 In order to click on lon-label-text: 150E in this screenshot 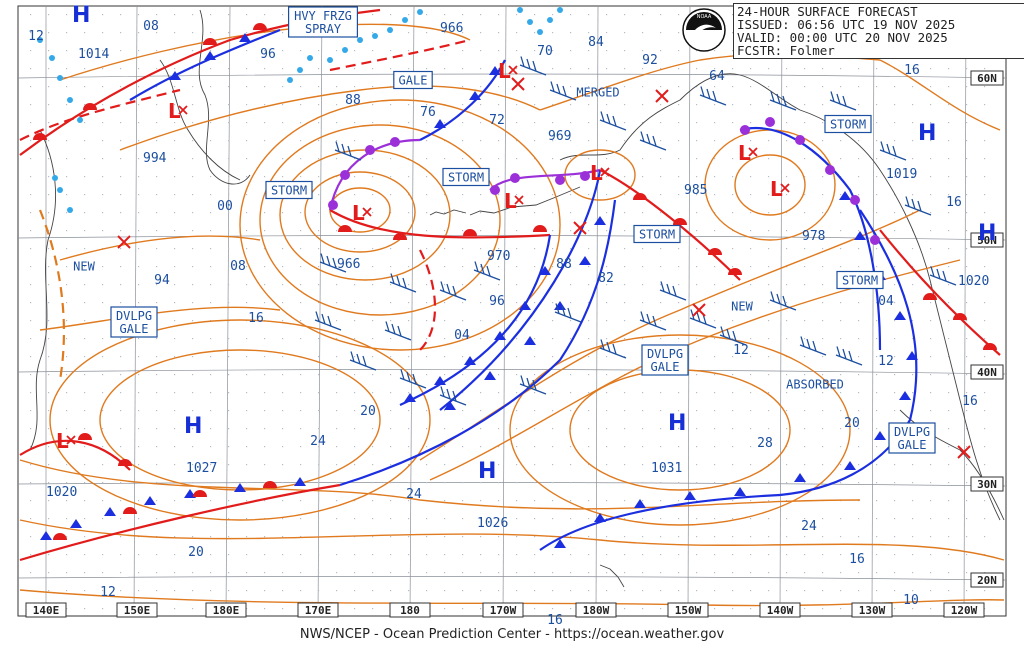, I will do `click(137, 610)`.